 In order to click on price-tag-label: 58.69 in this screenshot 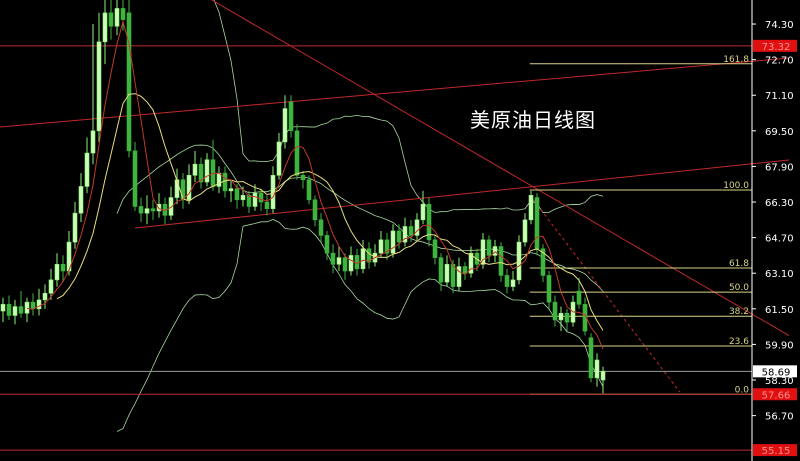, I will do `click(776, 372)`.